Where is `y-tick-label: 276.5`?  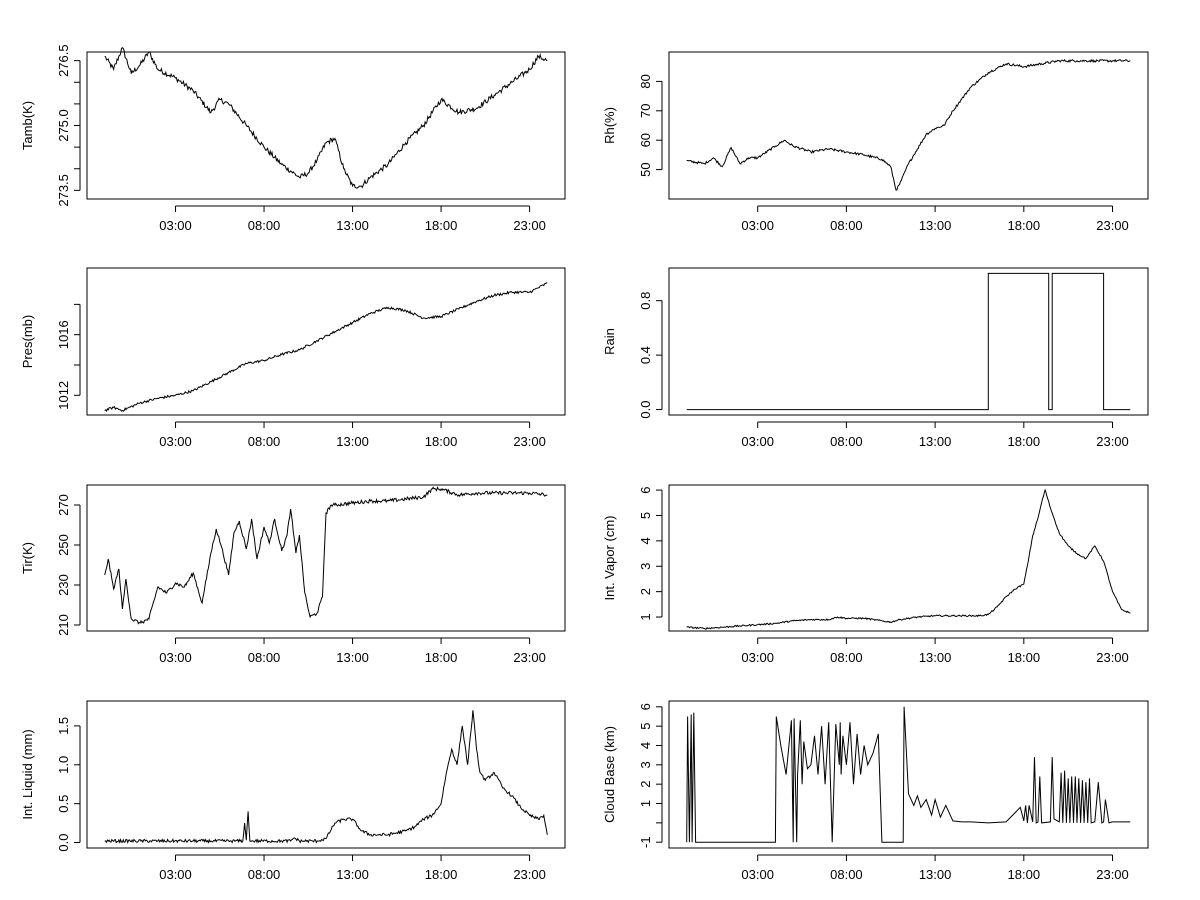 y-tick-label: 276.5 is located at coordinates (63, 60).